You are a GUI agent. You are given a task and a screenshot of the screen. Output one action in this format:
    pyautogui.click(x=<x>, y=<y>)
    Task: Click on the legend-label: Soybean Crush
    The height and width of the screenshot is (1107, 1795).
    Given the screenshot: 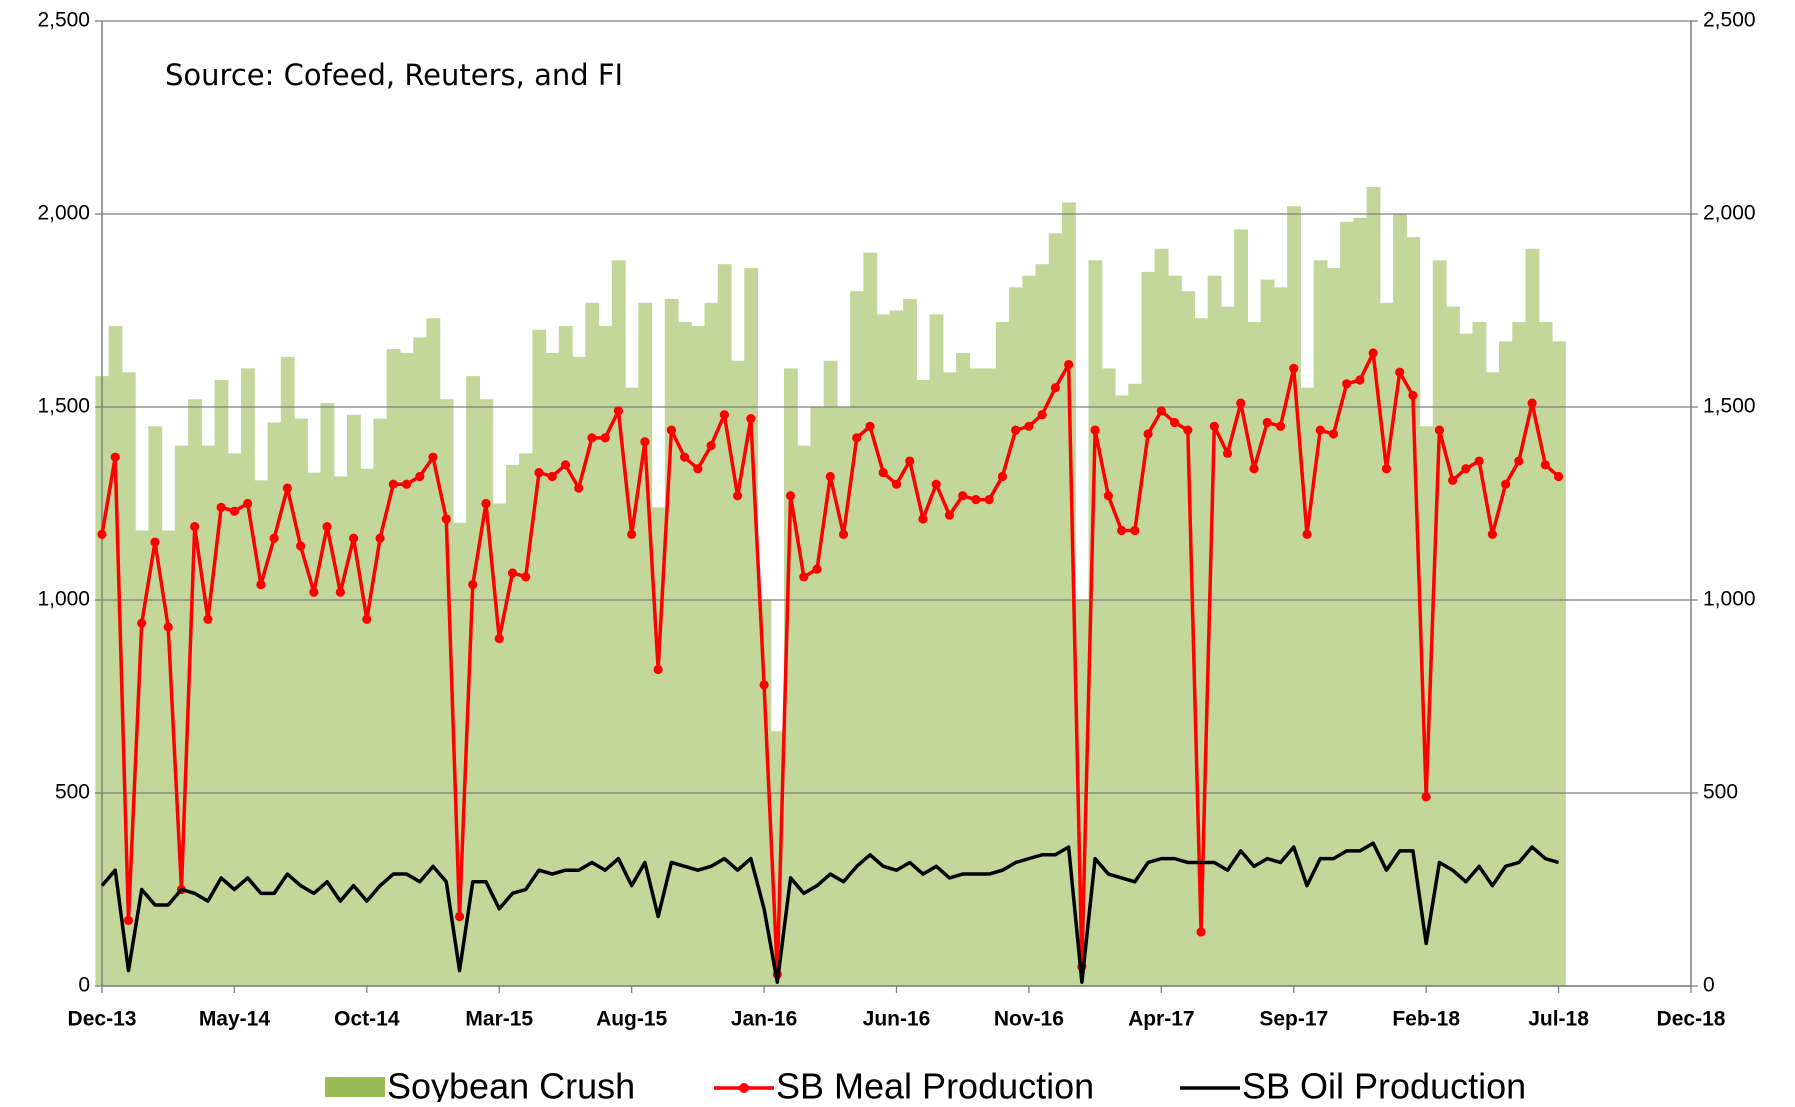 What is the action you would take?
    pyautogui.click(x=511, y=1084)
    